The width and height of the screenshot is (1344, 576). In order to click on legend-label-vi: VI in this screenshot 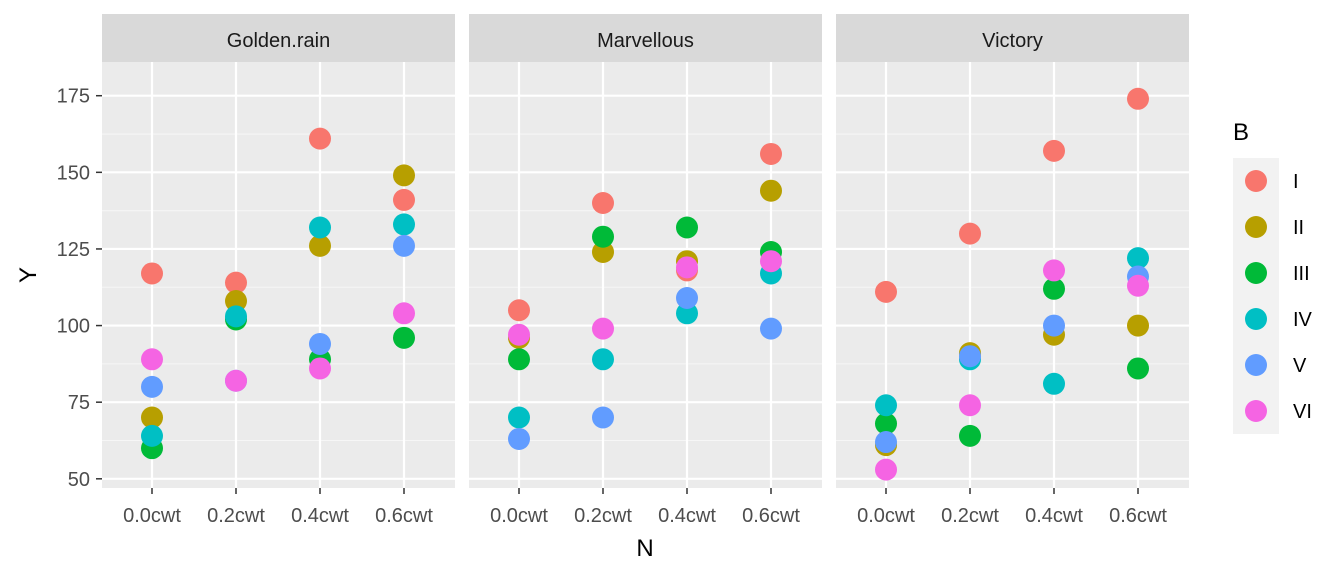, I will do `click(1302, 412)`.